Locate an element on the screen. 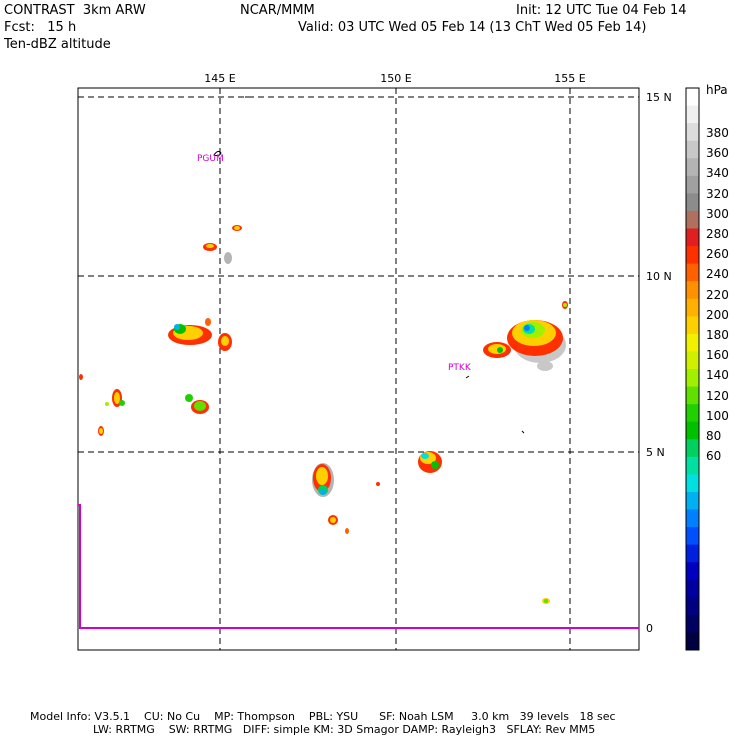  lon-label-155e: 155 E is located at coordinates (569, 78).